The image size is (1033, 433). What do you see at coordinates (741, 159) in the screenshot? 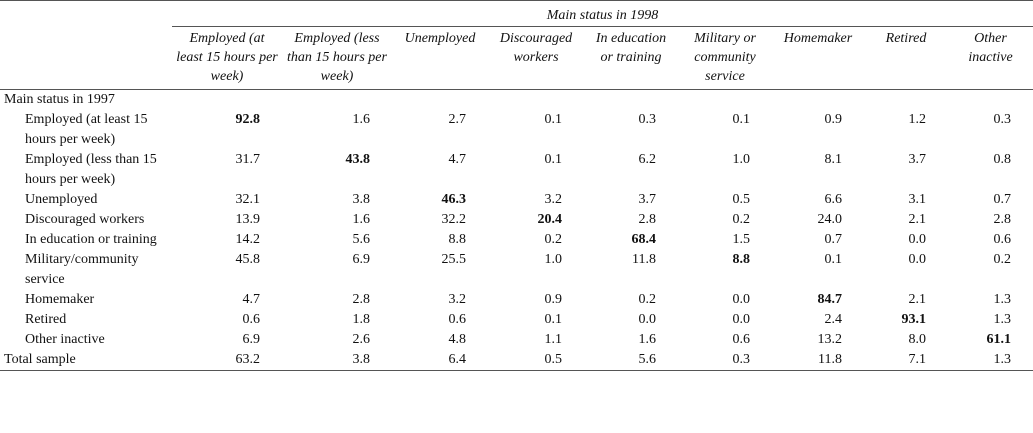
I see `table-cell: 1.0` at bounding box center [741, 159].